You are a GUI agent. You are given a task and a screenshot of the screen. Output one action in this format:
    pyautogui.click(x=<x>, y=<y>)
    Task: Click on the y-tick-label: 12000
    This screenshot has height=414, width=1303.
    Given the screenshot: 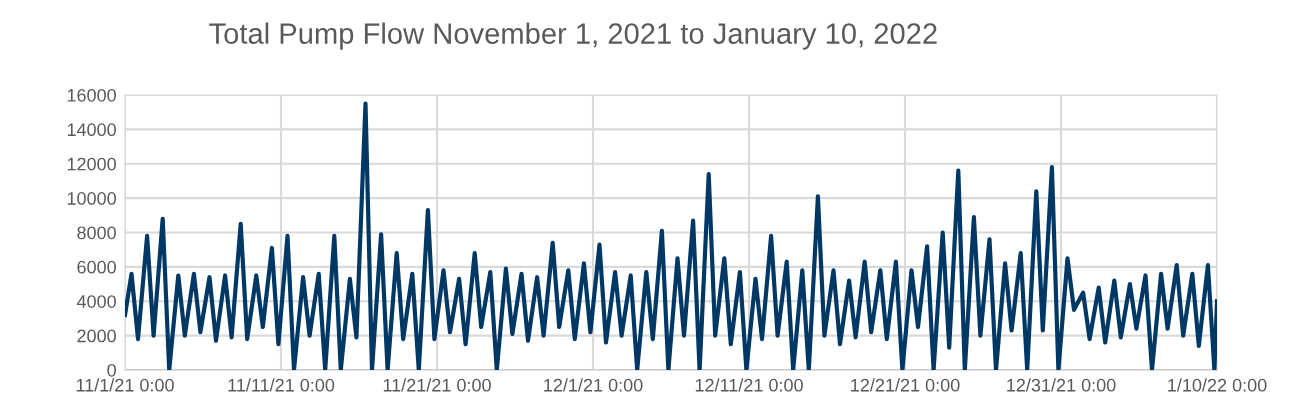 What is the action you would take?
    pyautogui.click(x=91, y=164)
    